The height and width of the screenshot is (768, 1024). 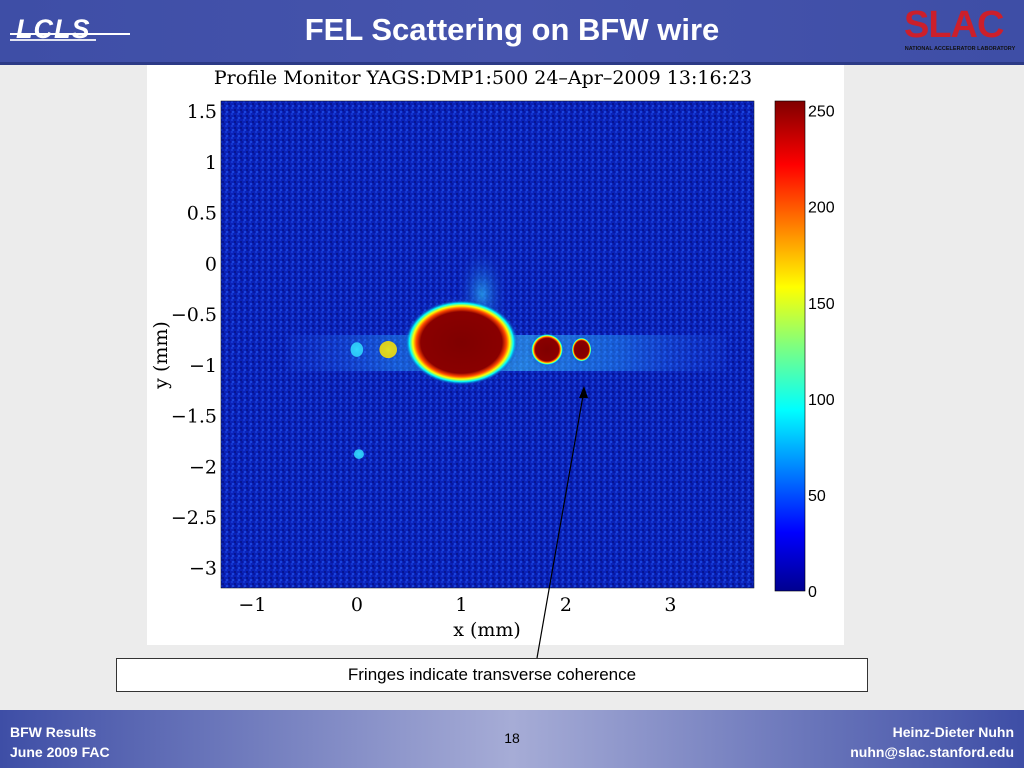 I want to click on colorbar-tick-label: 200, so click(x=821, y=208).